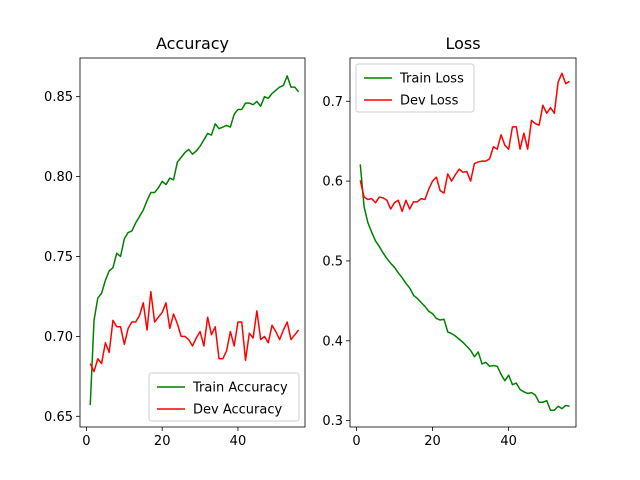  Describe the element at coordinates (332, 261) in the screenshot. I see `y-tick-label: 0.5` at that location.